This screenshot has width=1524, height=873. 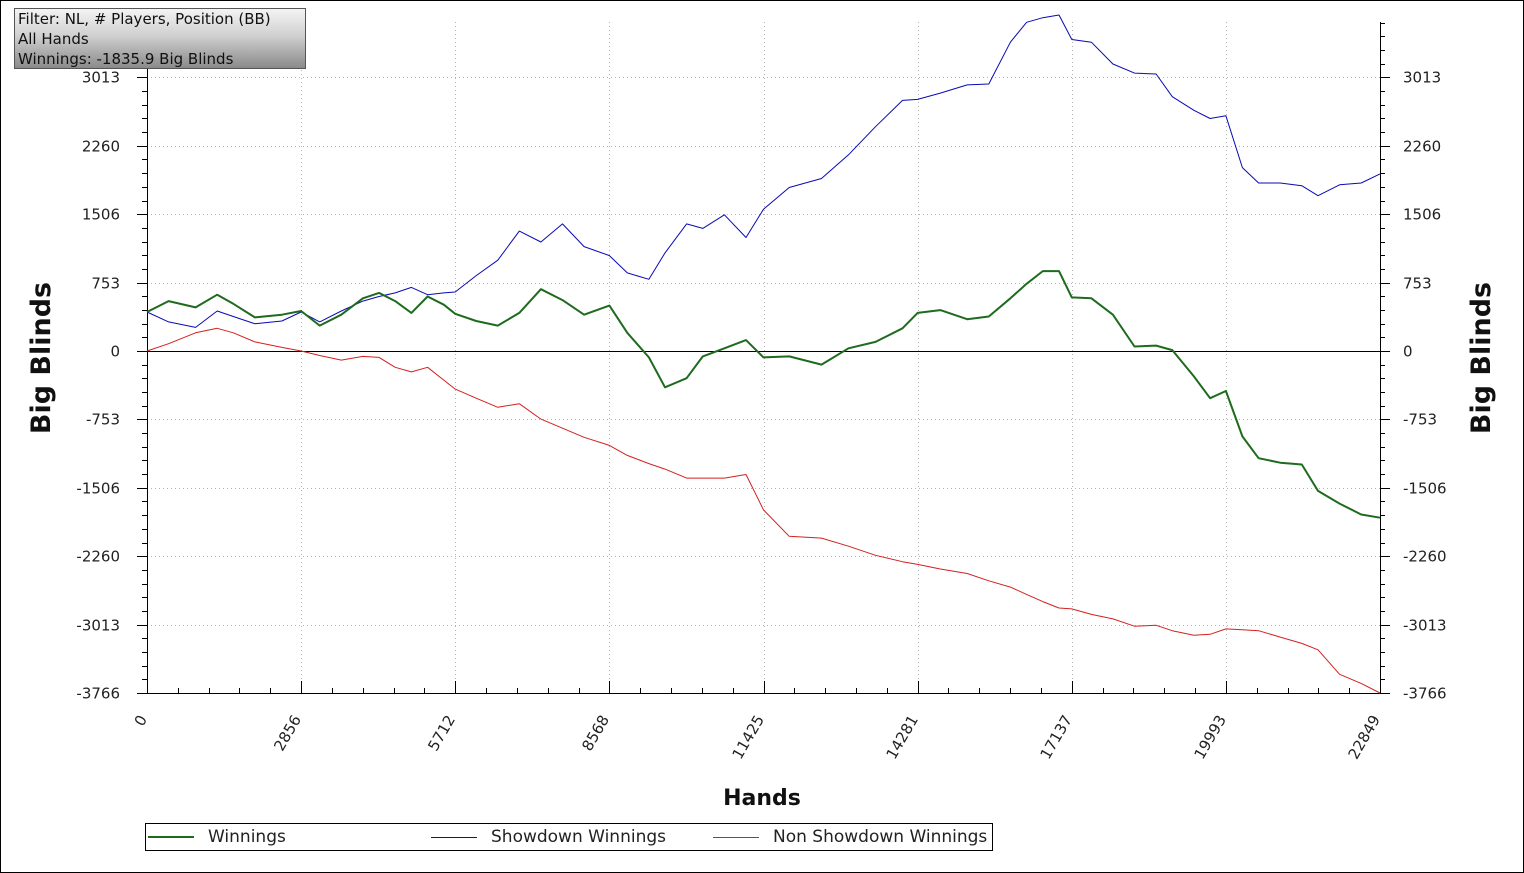 I want to click on y-tick-label-right: -2260, so click(x=1425, y=557).